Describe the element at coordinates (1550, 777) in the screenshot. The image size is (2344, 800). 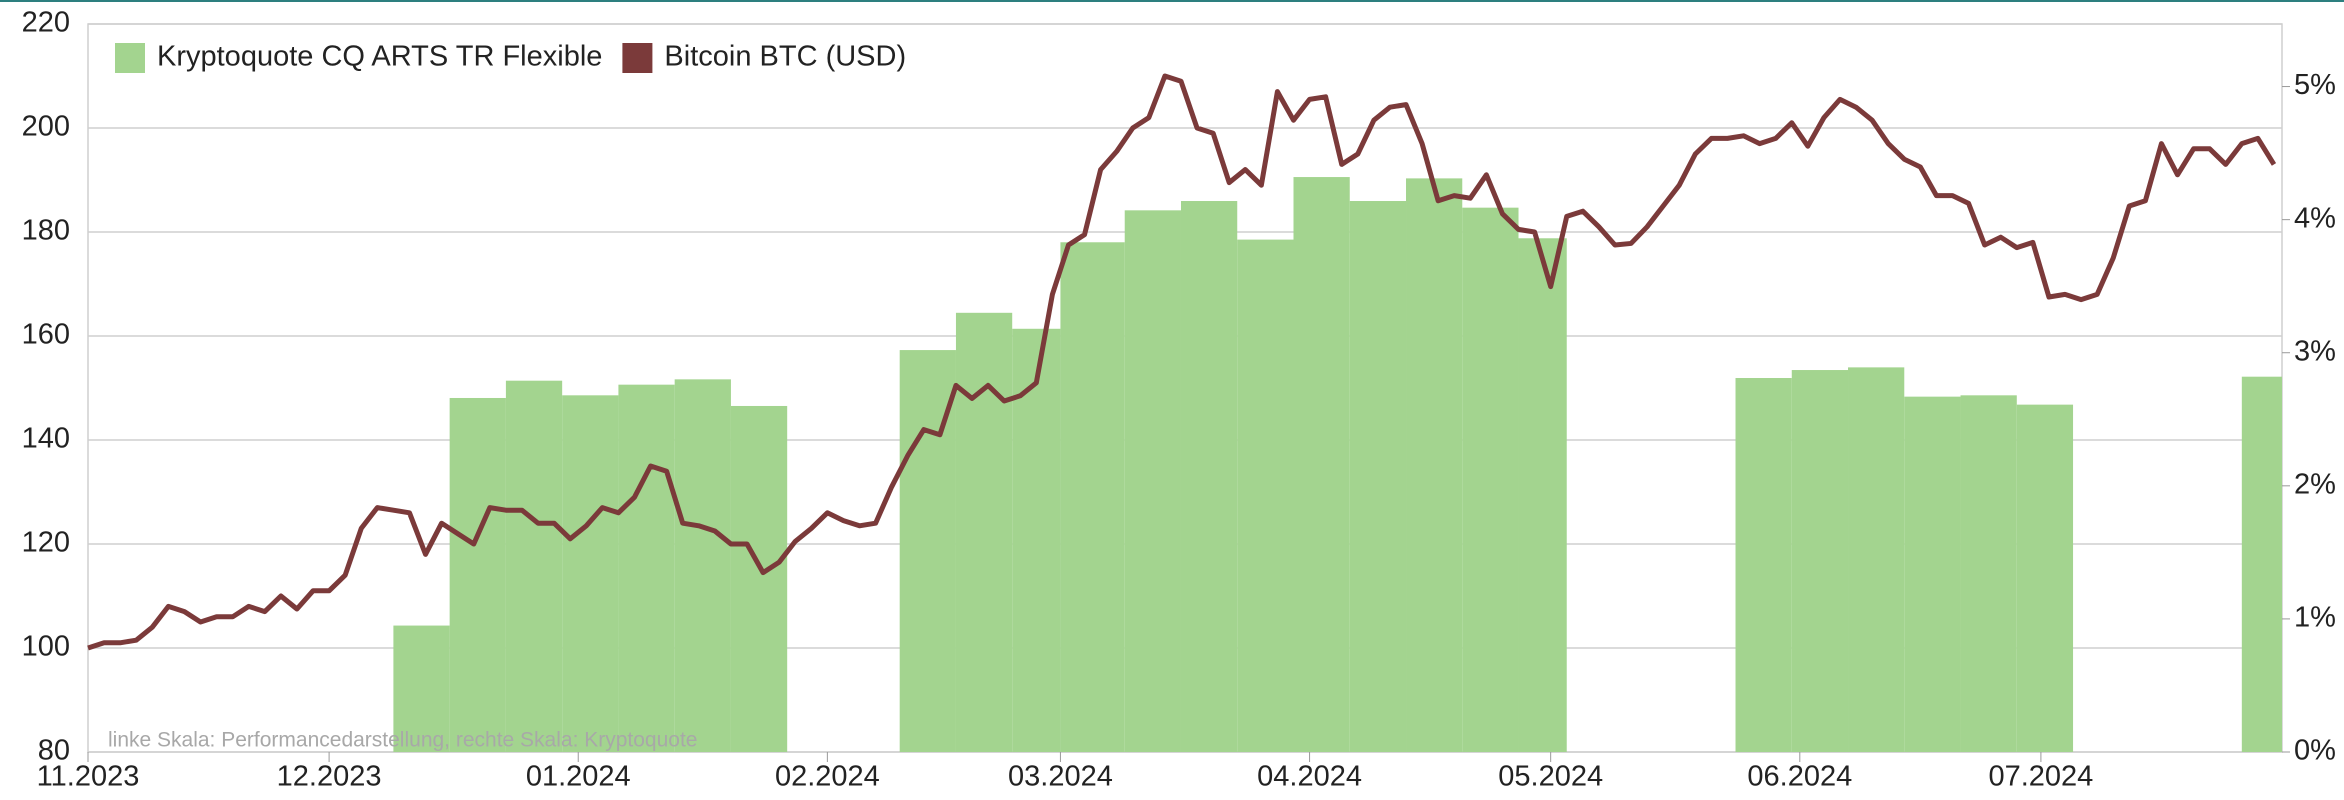
I see `x-tick-label: 05.2024` at that location.